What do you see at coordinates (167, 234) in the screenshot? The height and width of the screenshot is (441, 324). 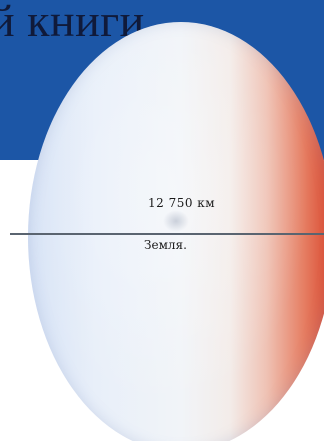 I see `diameter-line` at bounding box center [167, 234].